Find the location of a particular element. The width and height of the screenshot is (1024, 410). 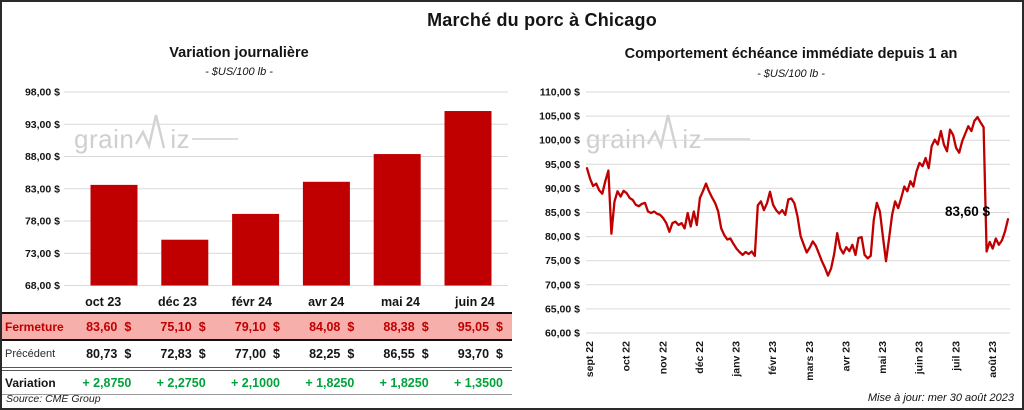

month-header: avr 24 is located at coordinates (326, 301).